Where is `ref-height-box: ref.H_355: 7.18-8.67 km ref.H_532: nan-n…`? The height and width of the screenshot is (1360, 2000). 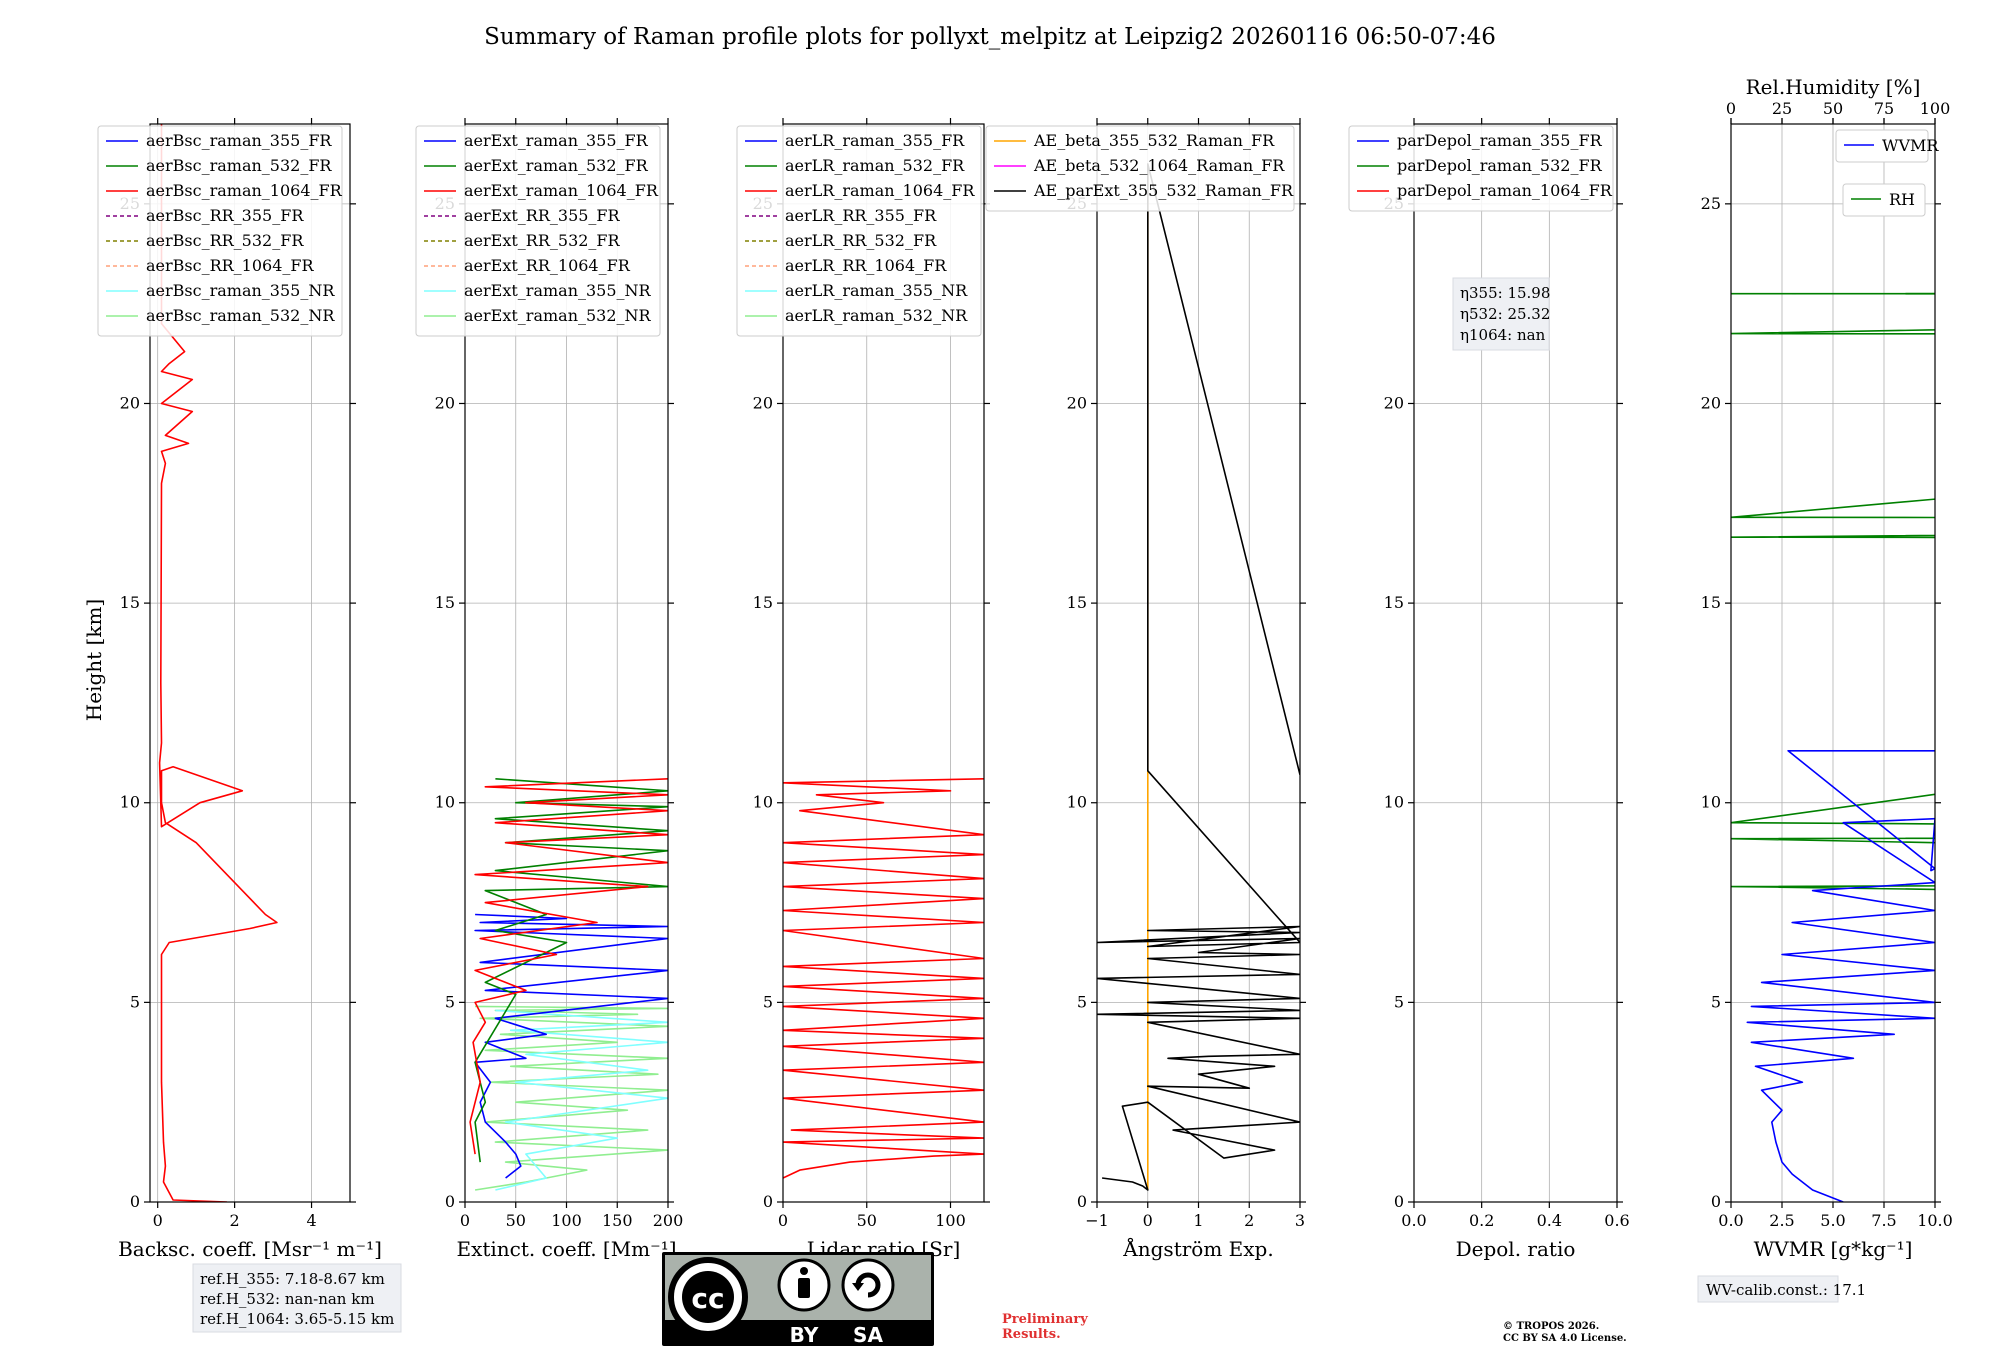 ref-height-box: ref.H_355: 7.18-8.67 km ref.H_532: nan-n… is located at coordinates (297, 1298).